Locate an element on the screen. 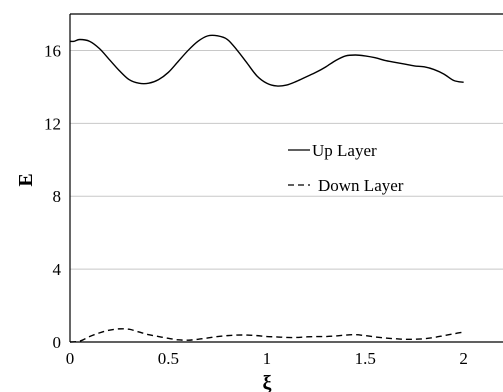 The image size is (503, 392). legend-label-up-layer: Up Layer is located at coordinates (344, 150).